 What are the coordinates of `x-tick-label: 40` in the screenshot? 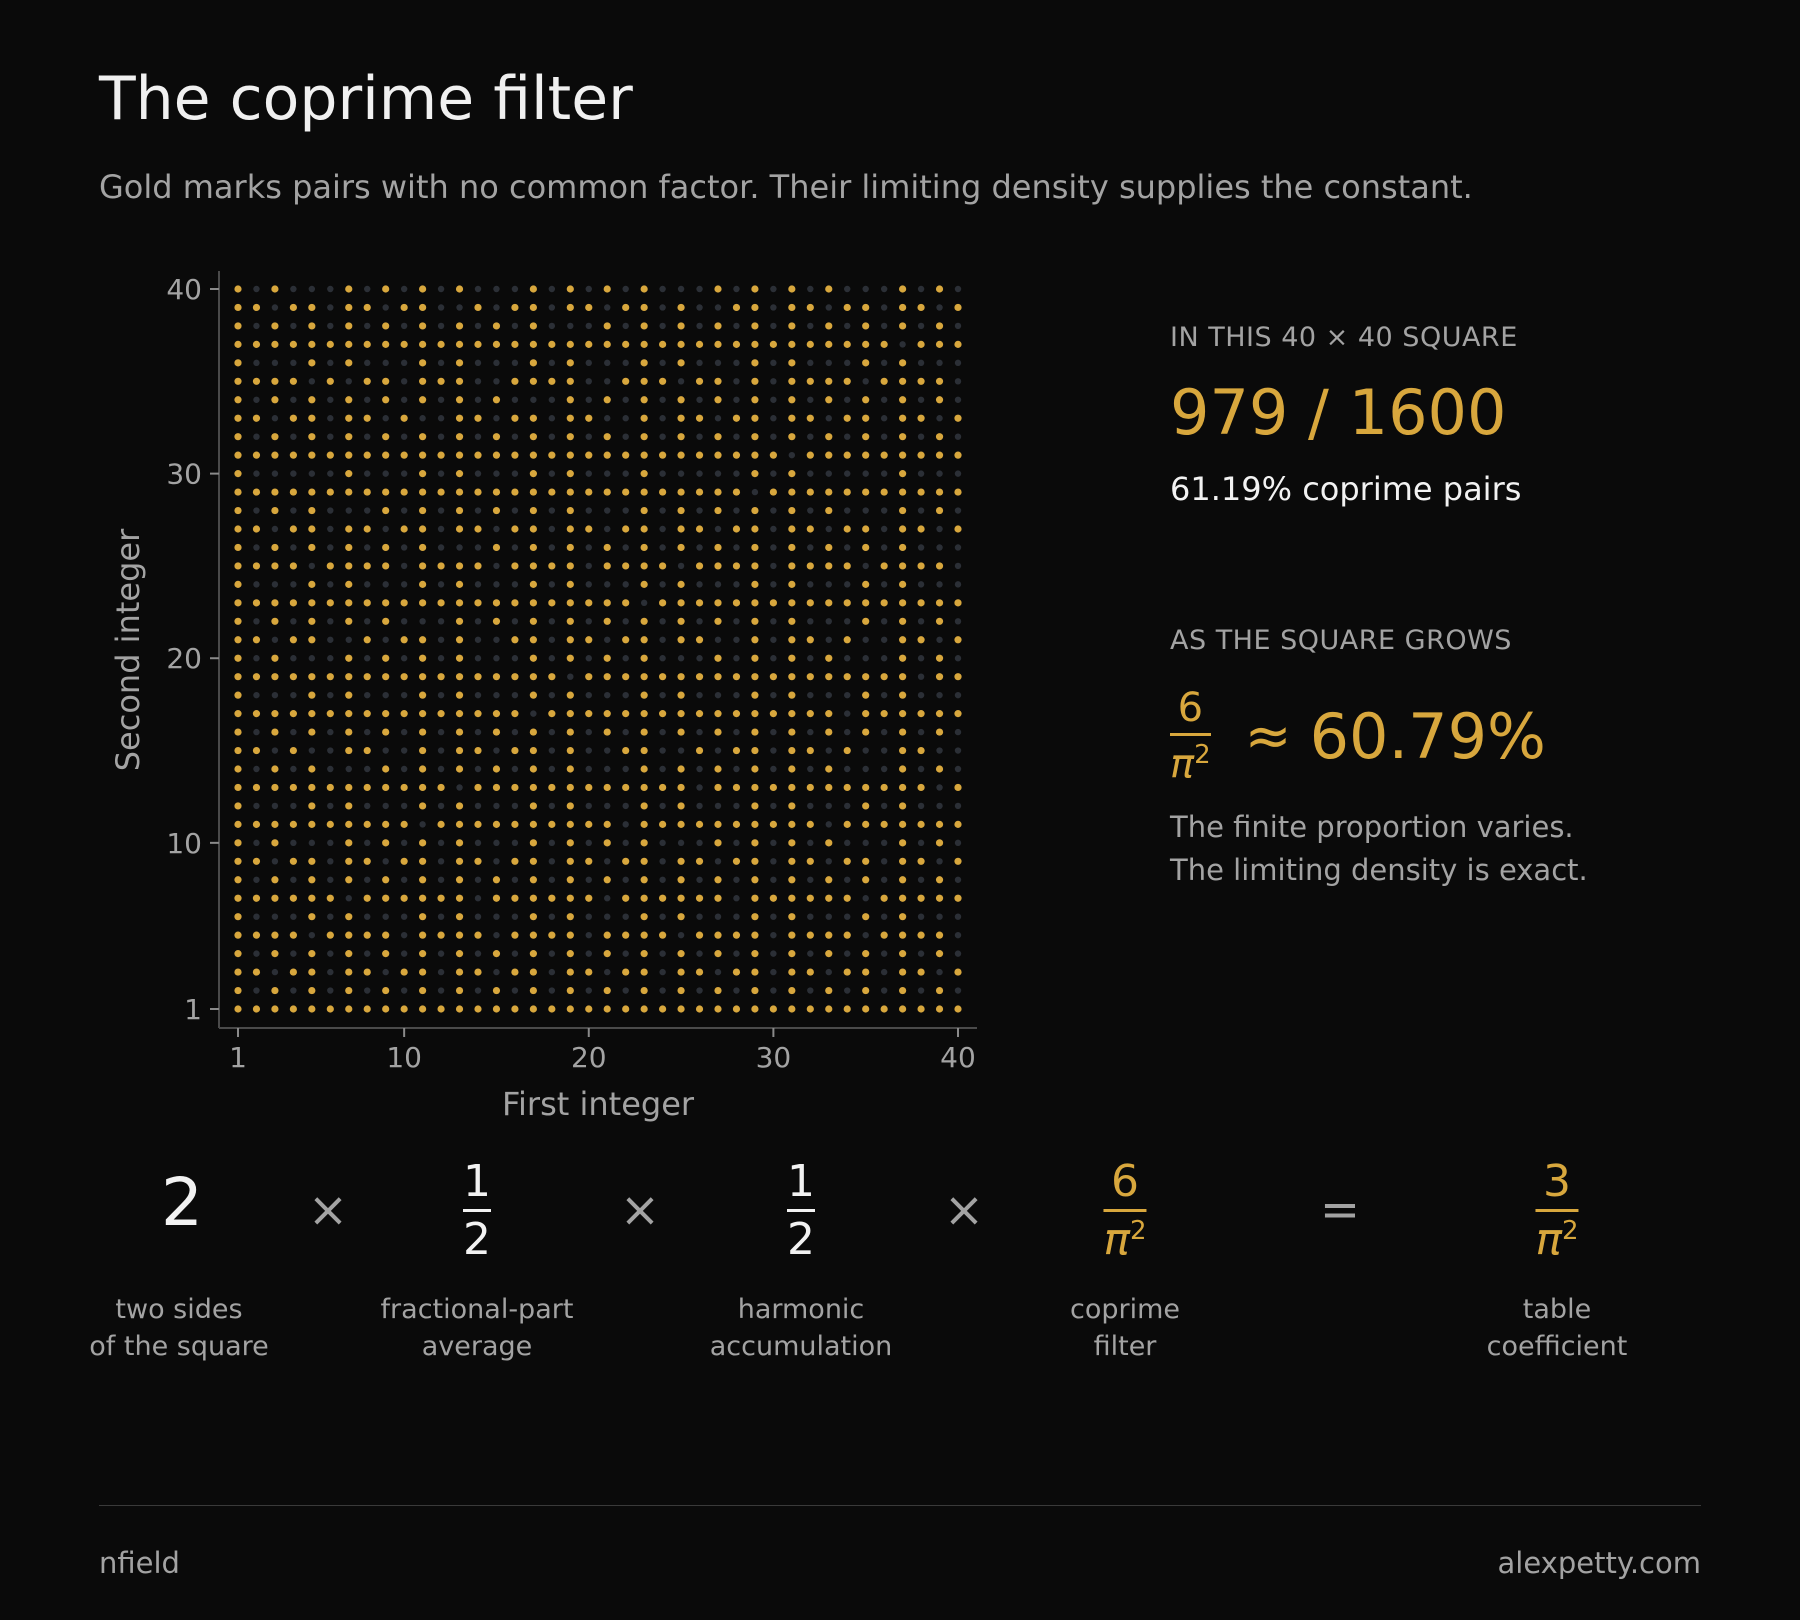 It's located at (958, 1057).